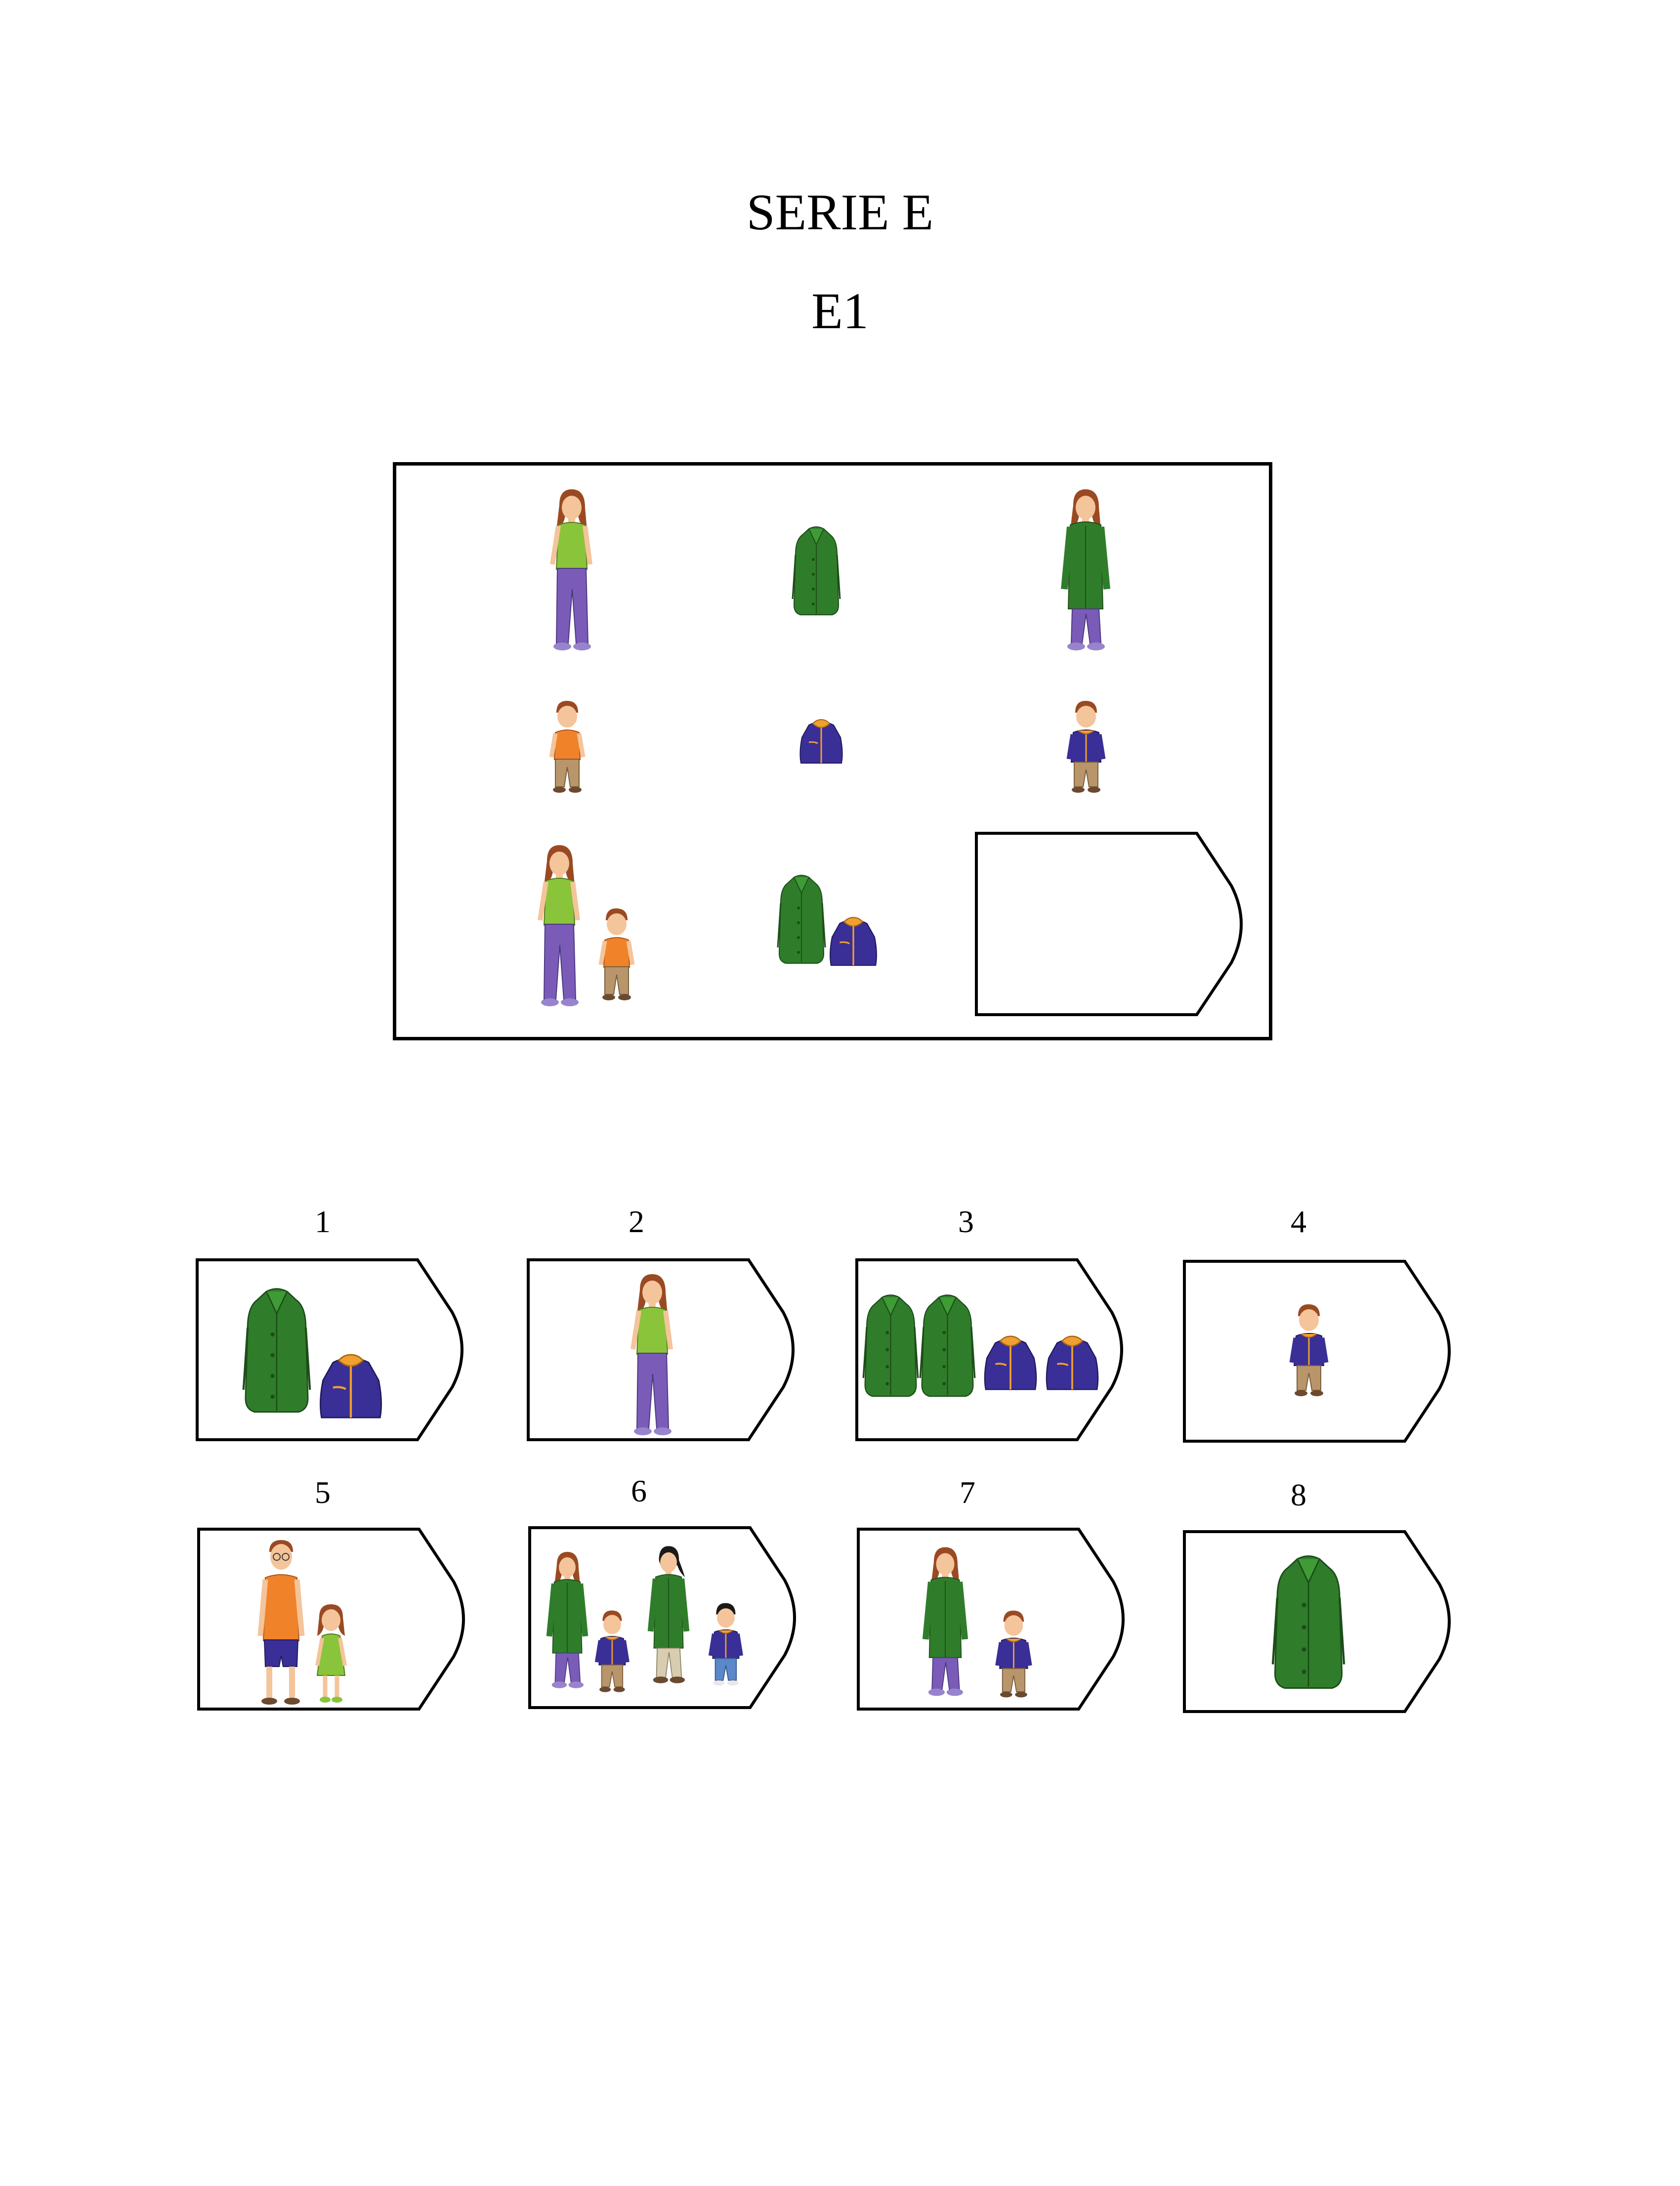  Describe the element at coordinates (323, 1492) in the screenshot. I see `option-number: 5` at that location.